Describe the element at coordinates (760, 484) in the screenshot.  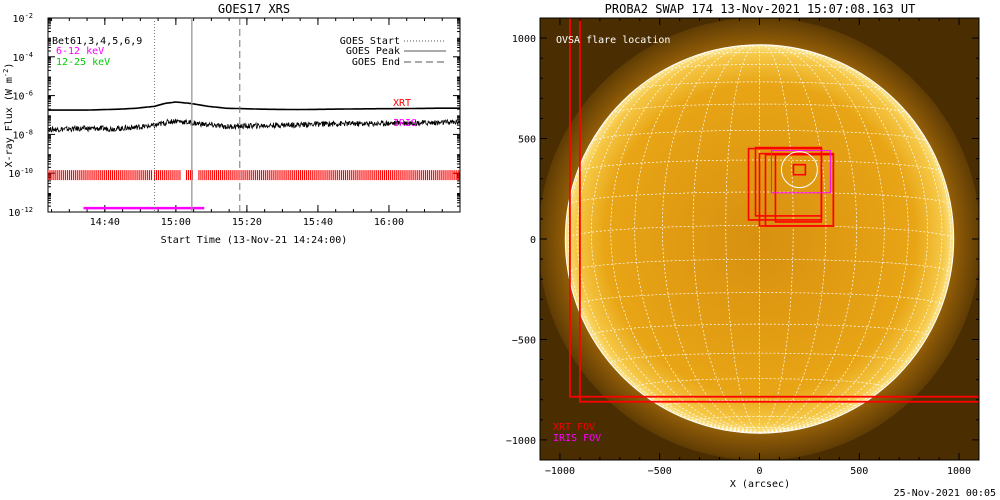
I see `swap-x-axis-label: X (arcsec)` at that location.